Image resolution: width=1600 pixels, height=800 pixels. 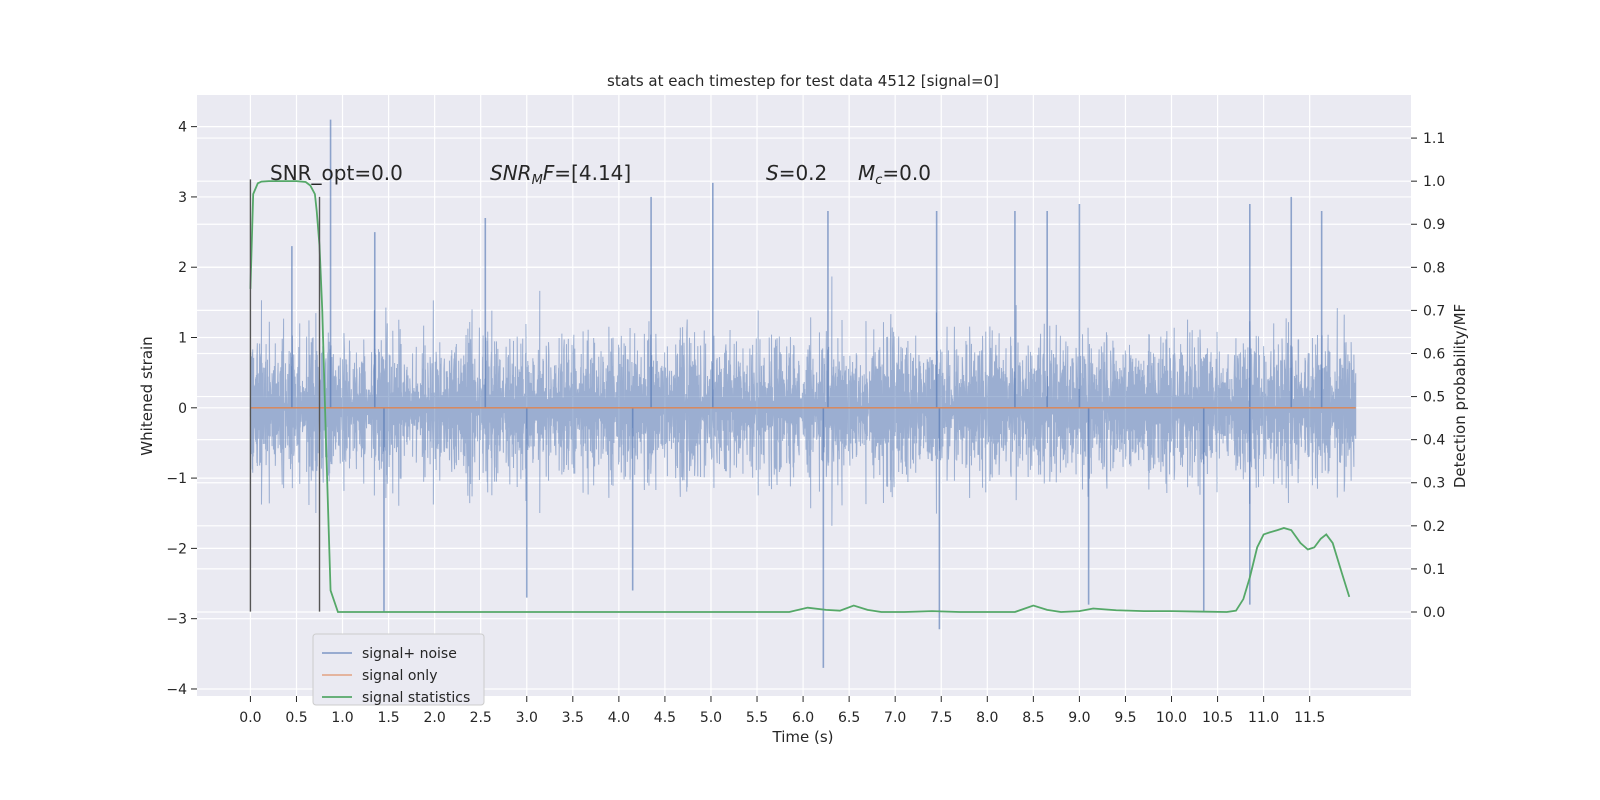 What do you see at coordinates (176, 479) in the screenshot?
I see `y-tick-label-3: −1` at bounding box center [176, 479].